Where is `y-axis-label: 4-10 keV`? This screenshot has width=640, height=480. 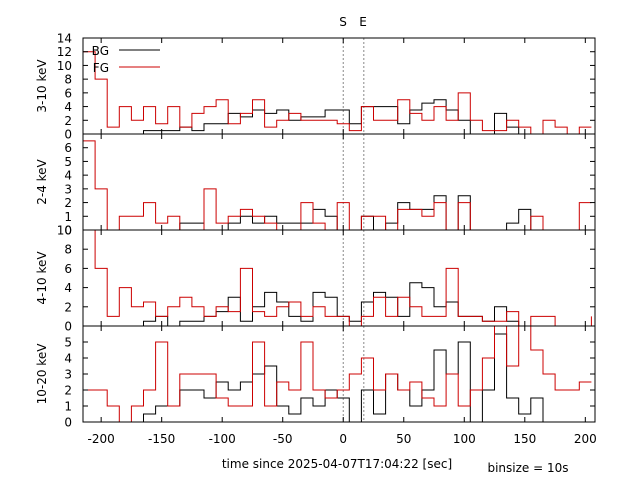 y-axis-label: 4-10 keV is located at coordinates (42, 278).